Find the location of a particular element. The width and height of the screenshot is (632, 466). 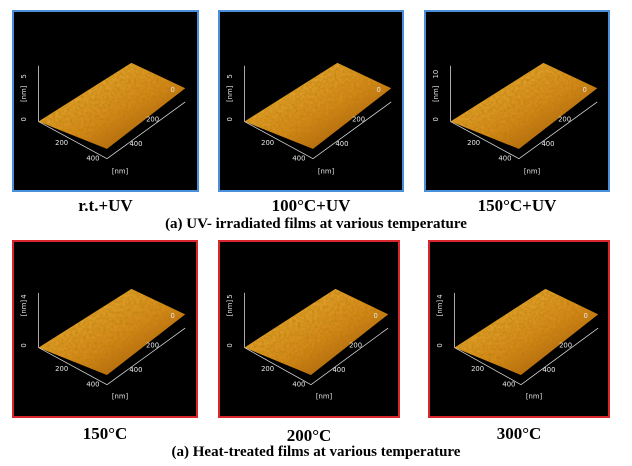

afm-panel-100c-uv: [nm] 5 0 200 400 0 200 400 [nm] is located at coordinates (311, 101).